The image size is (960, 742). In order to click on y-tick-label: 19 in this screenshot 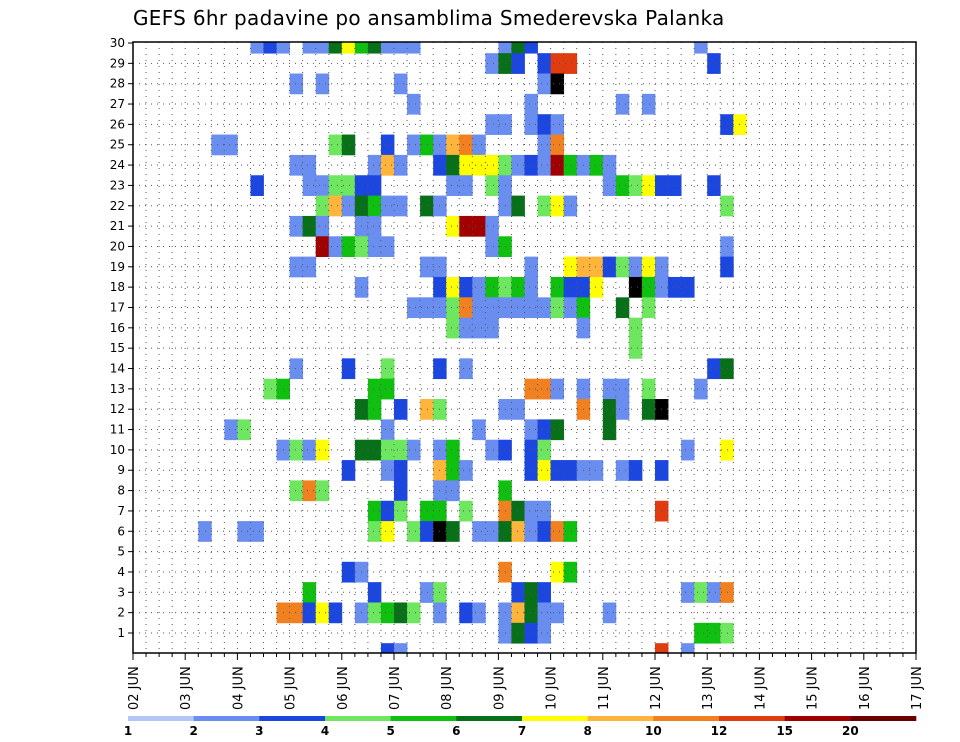, I will do `click(117, 267)`.